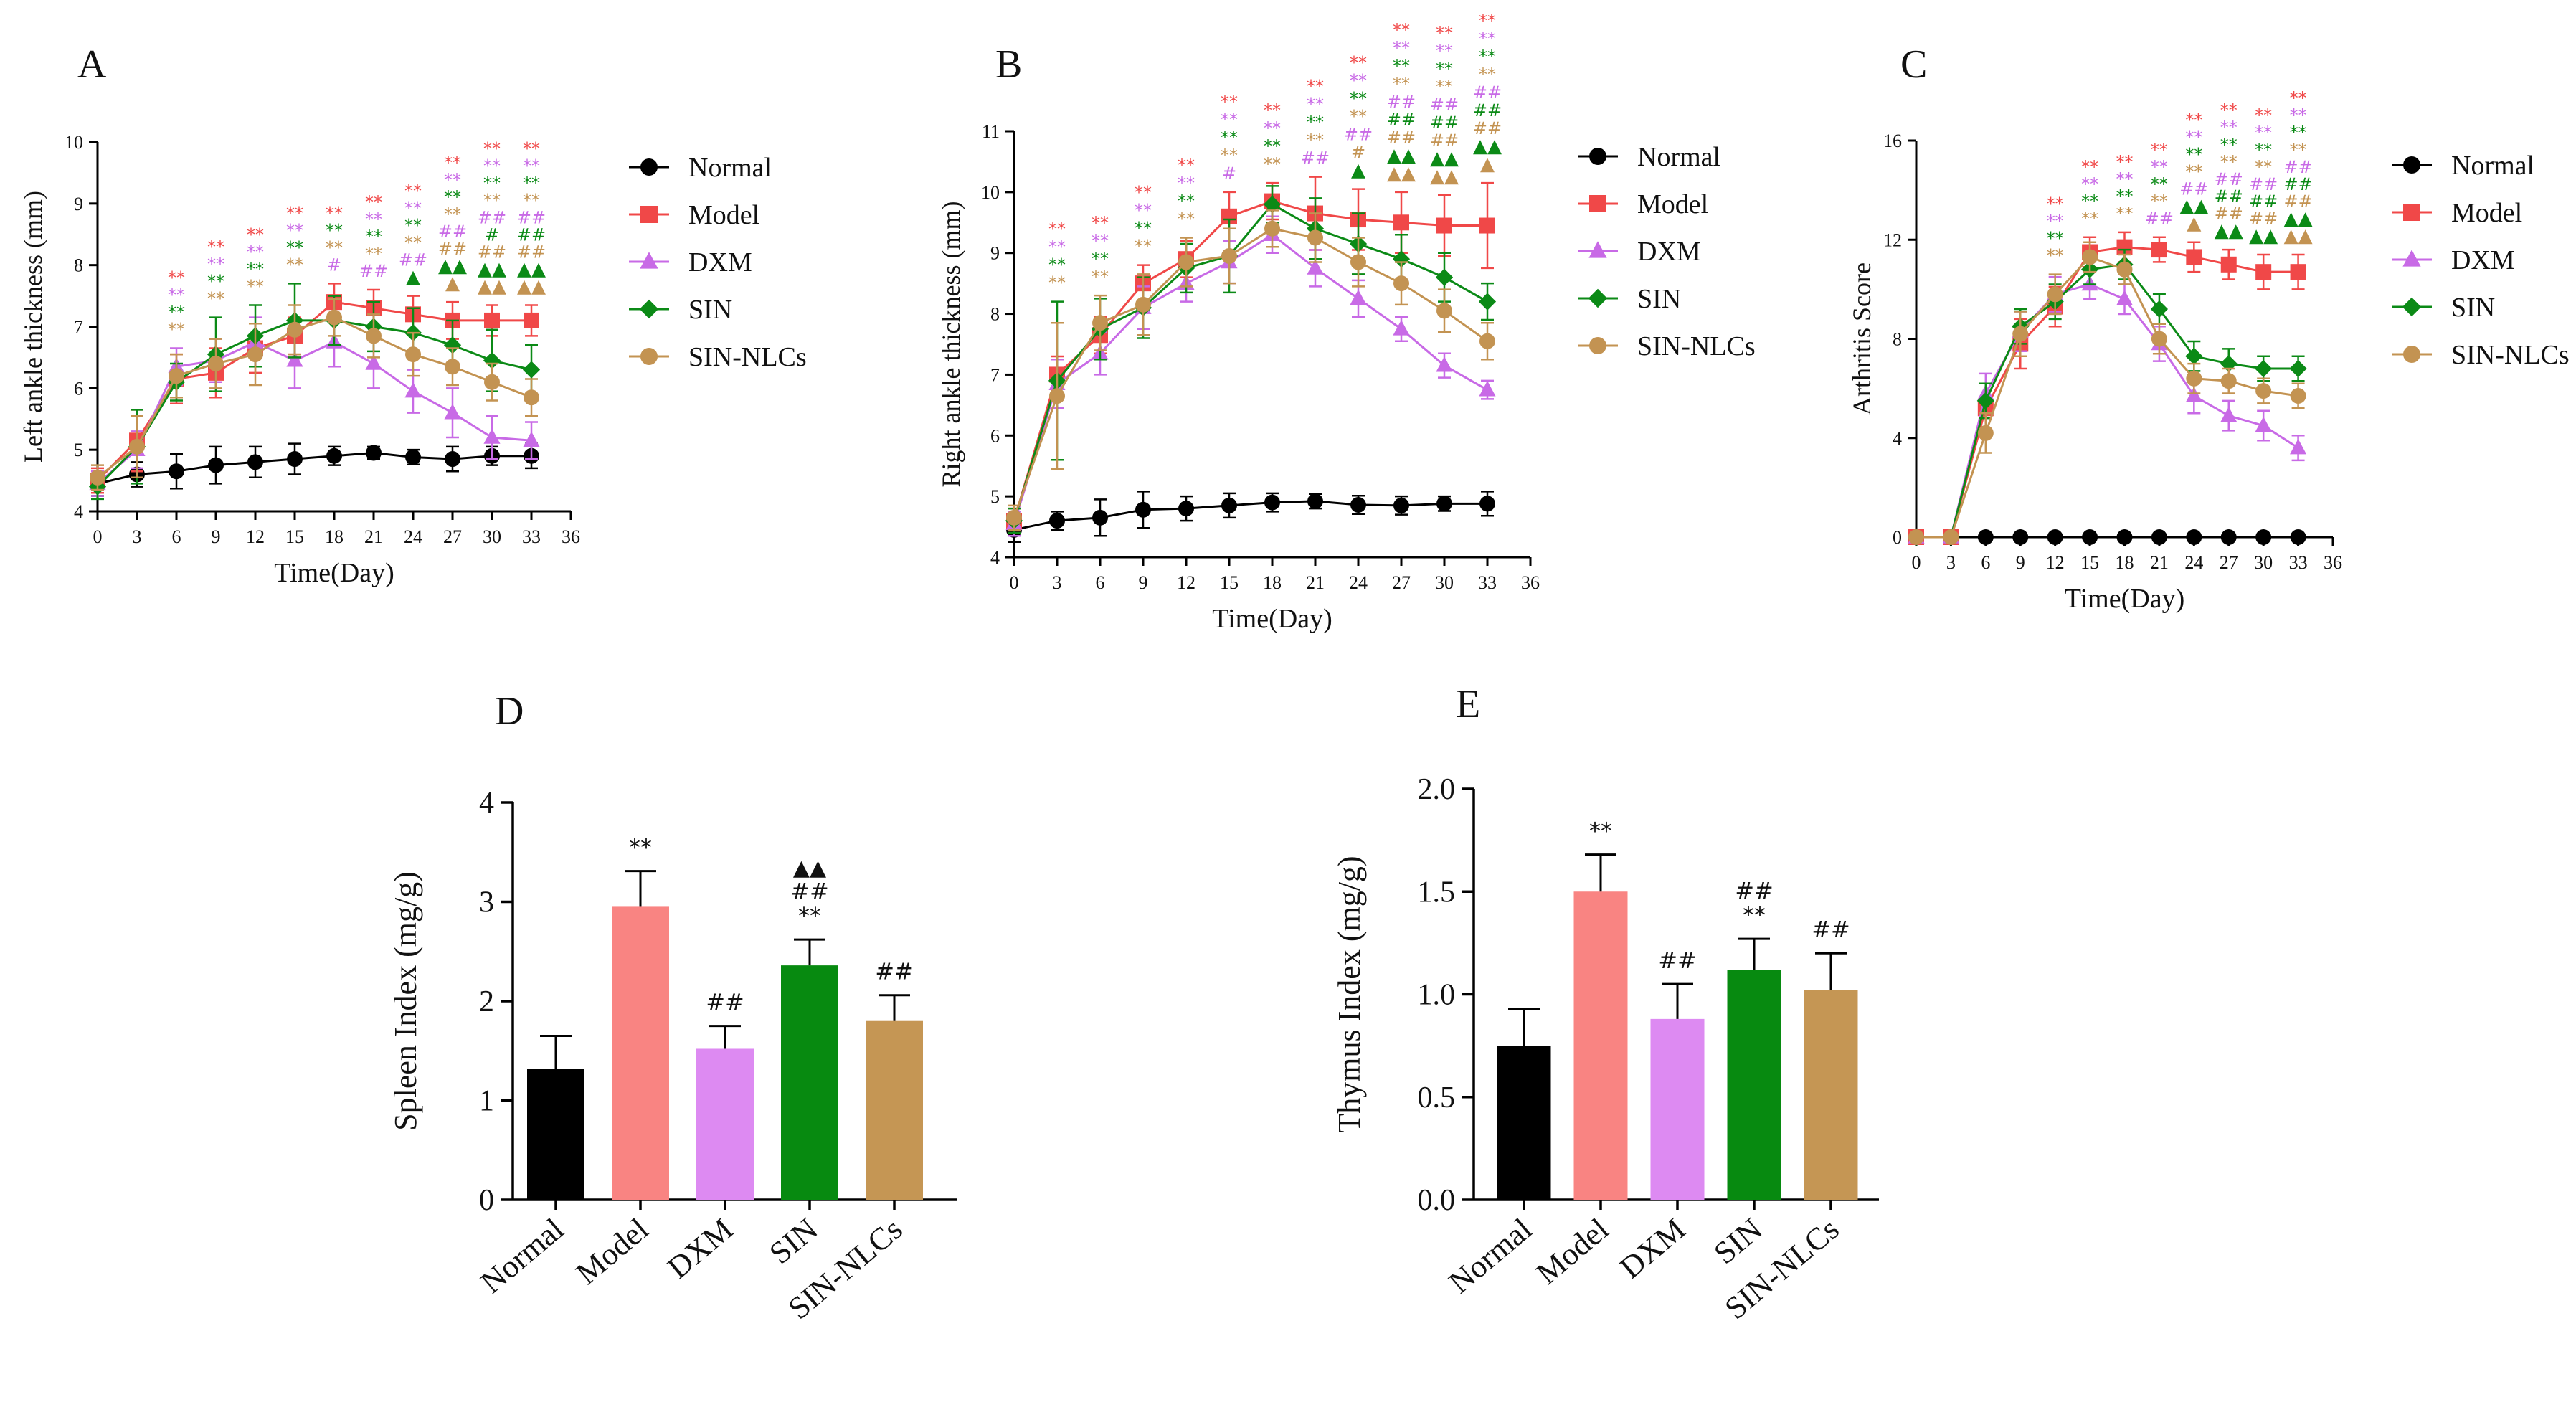 The height and width of the screenshot is (1402, 2576). I want to click on x-axis-title: Time(Day), so click(1272, 619).